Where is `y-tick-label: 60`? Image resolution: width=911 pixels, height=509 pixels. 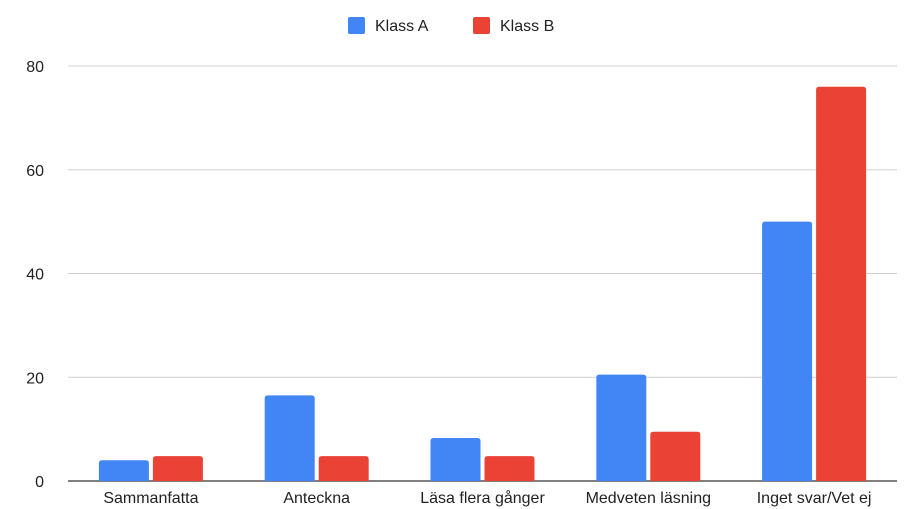 y-tick-label: 60 is located at coordinates (35, 171).